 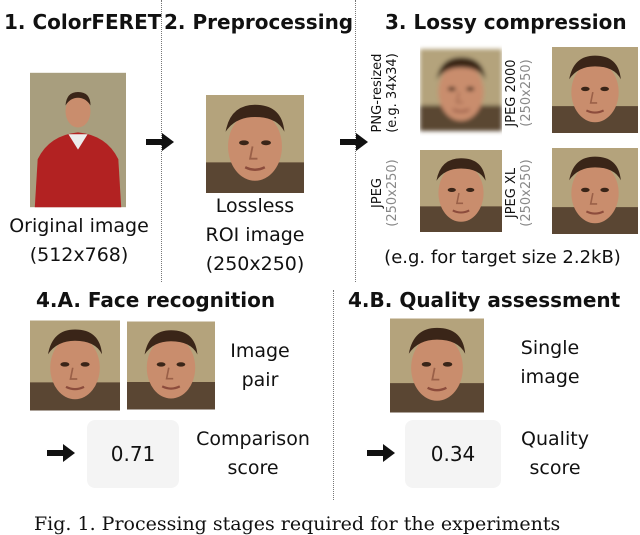 I want to click on image-pair-label-1: Image, so click(x=260, y=351).